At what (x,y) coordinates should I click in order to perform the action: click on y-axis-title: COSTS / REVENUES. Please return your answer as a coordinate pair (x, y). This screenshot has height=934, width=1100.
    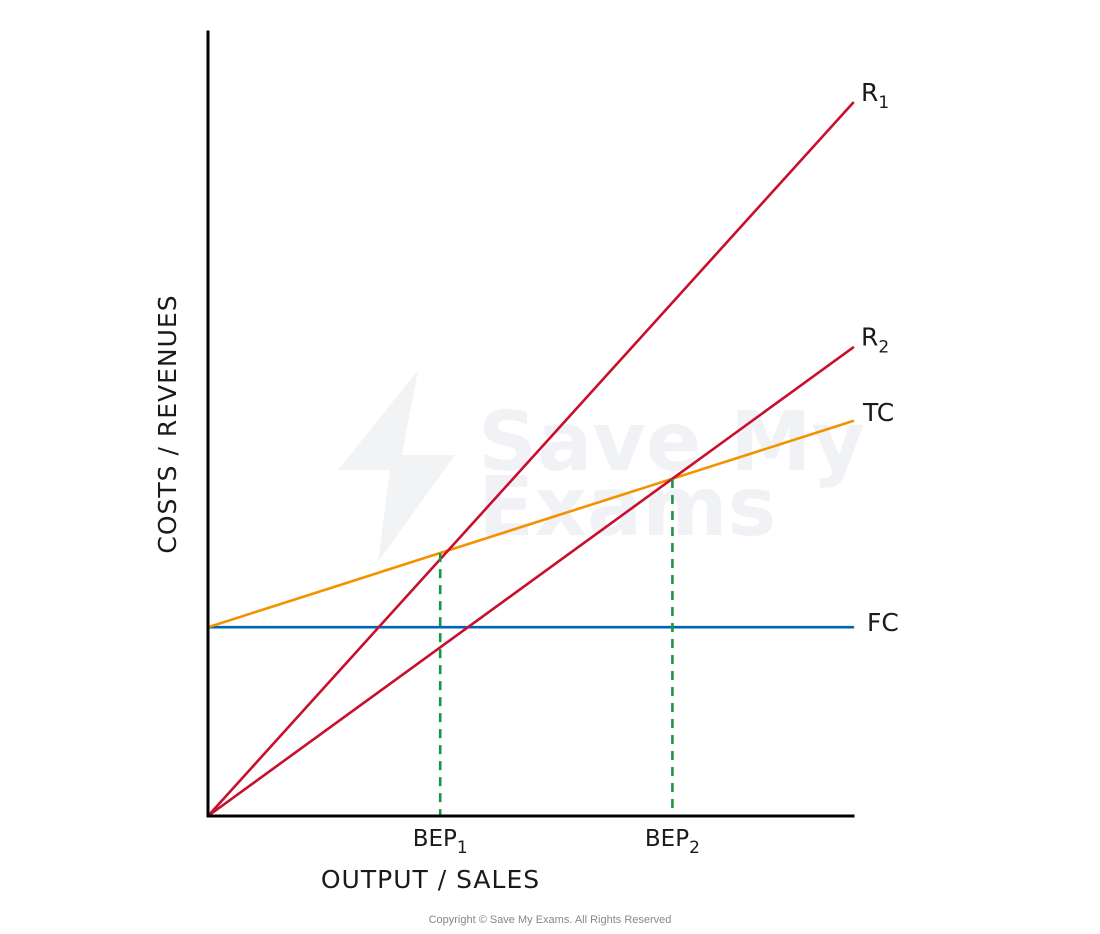
    Looking at the image, I should click on (167, 423).